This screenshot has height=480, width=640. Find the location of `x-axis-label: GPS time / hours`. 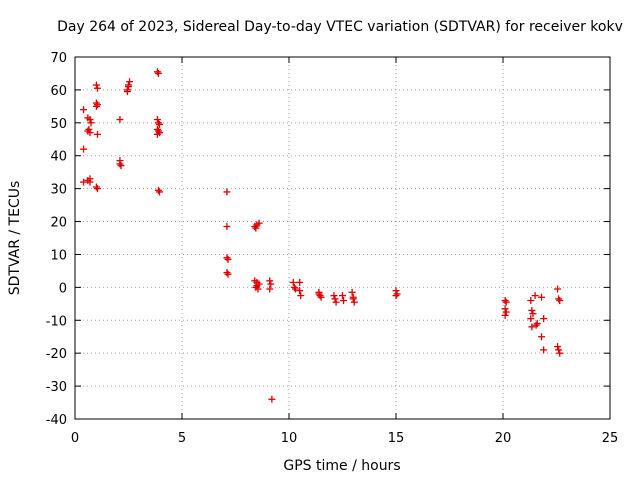

x-axis-label: GPS time / hours is located at coordinates (341, 466).